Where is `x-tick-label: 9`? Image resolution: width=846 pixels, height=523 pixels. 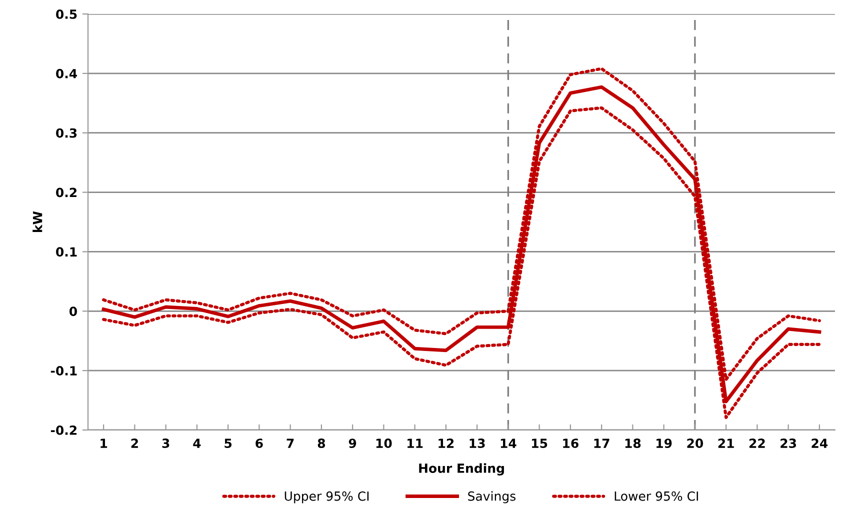 x-tick-label: 9 is located at coordinates (352, 443).